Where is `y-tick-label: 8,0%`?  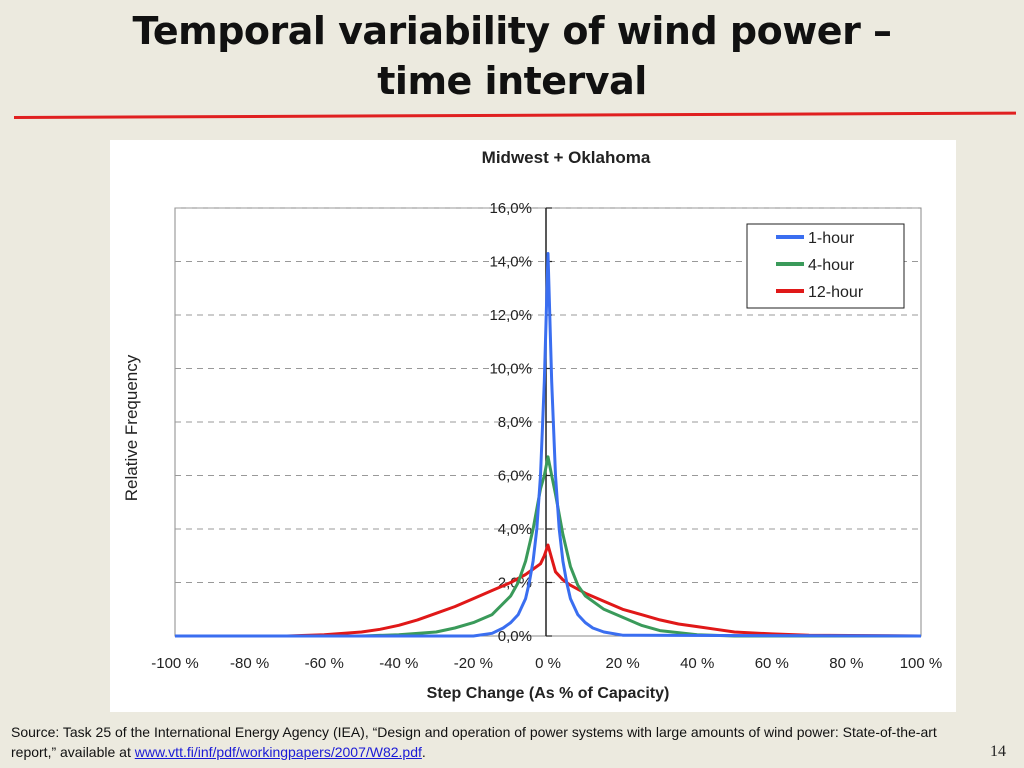
y-tick-label: 8,0% is located at coordinates (515, 422).